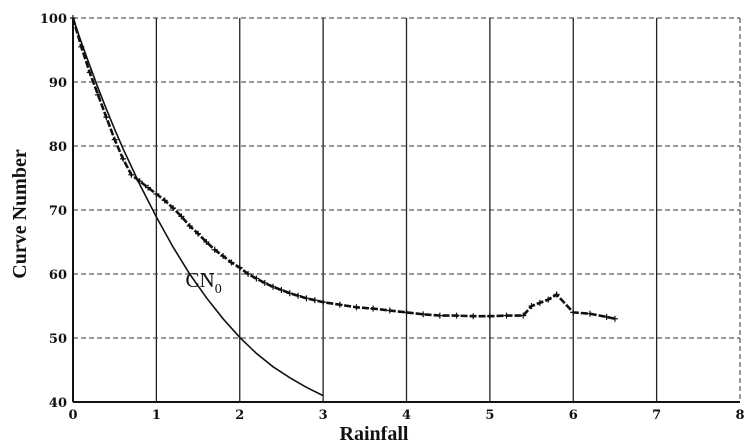  I want to click on y-tick-label: 50, so click(58, 339).